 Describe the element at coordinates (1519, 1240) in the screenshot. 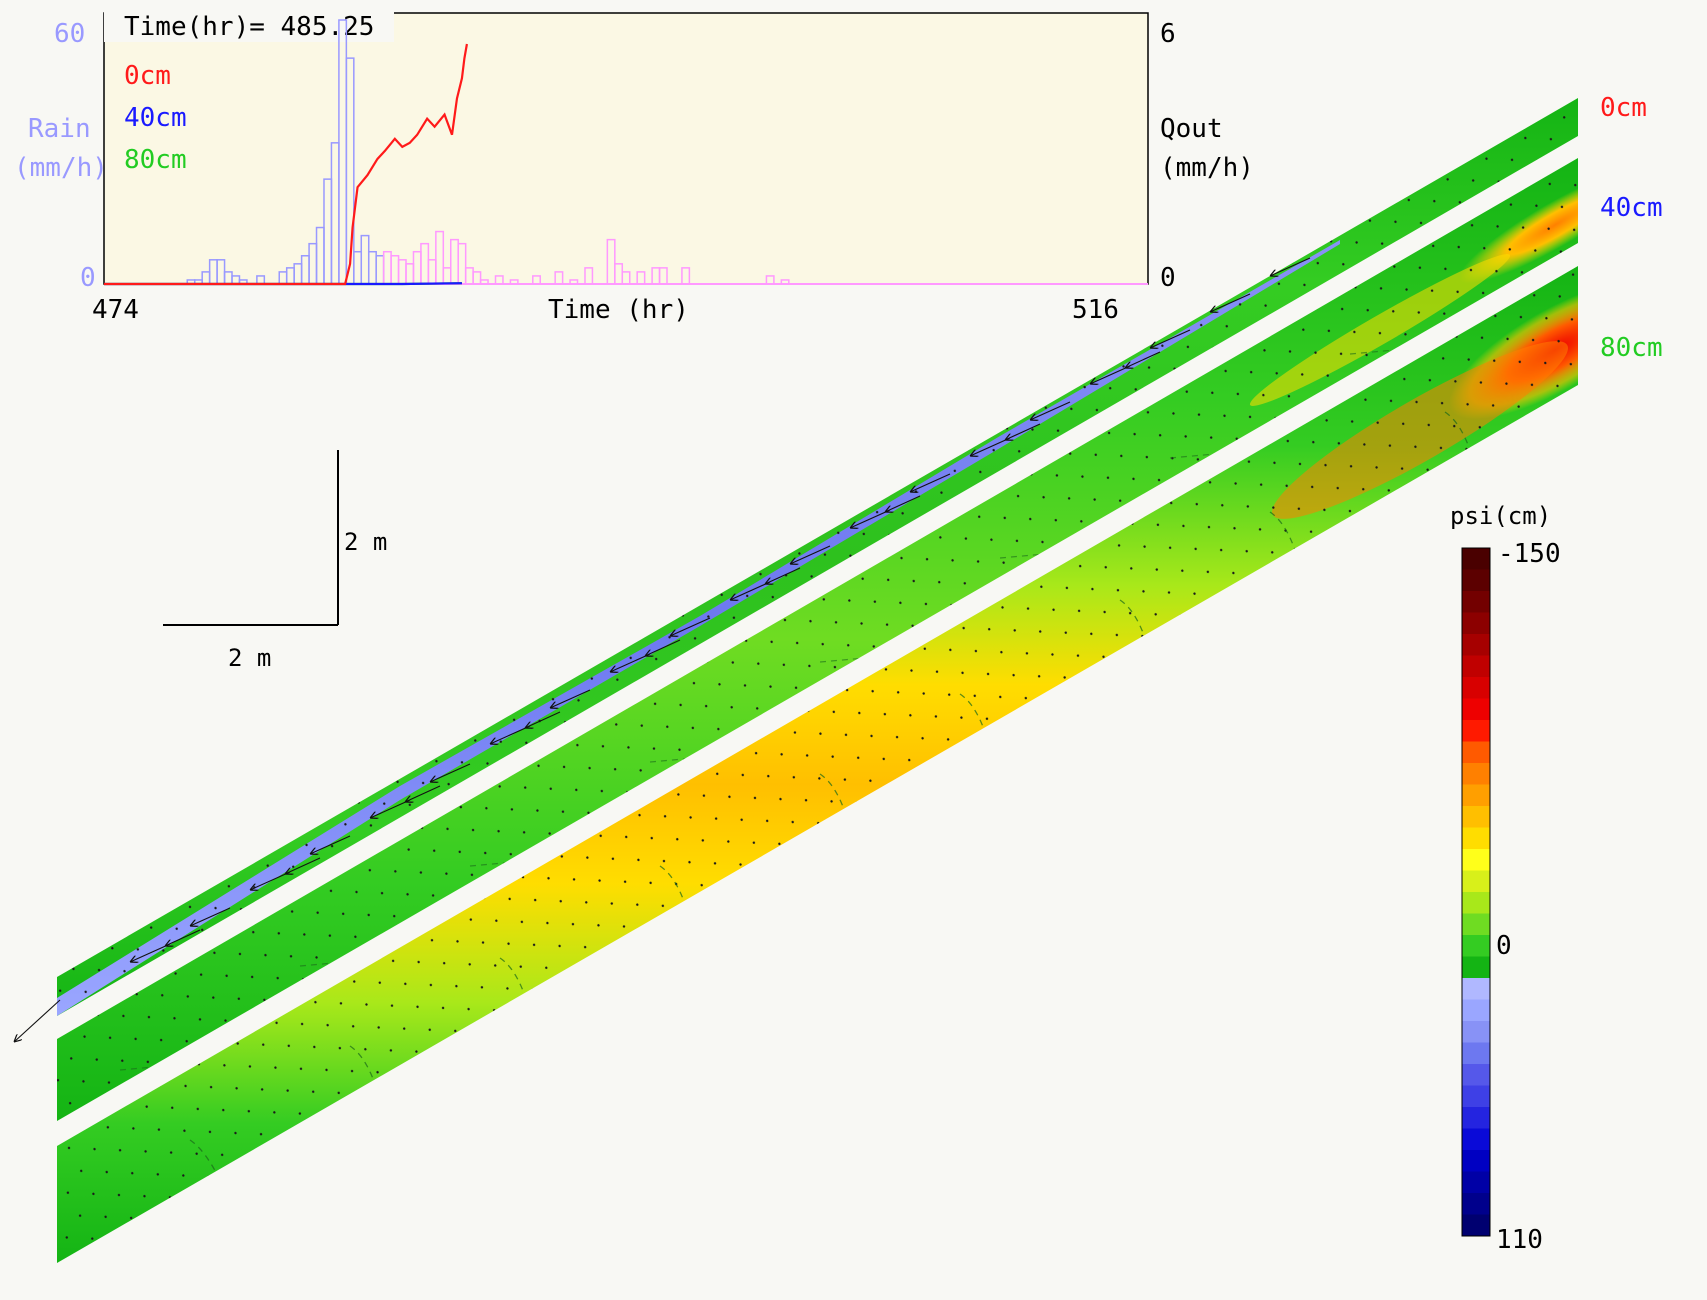

I see `colorbar-tick-bottom: 110` at that location.